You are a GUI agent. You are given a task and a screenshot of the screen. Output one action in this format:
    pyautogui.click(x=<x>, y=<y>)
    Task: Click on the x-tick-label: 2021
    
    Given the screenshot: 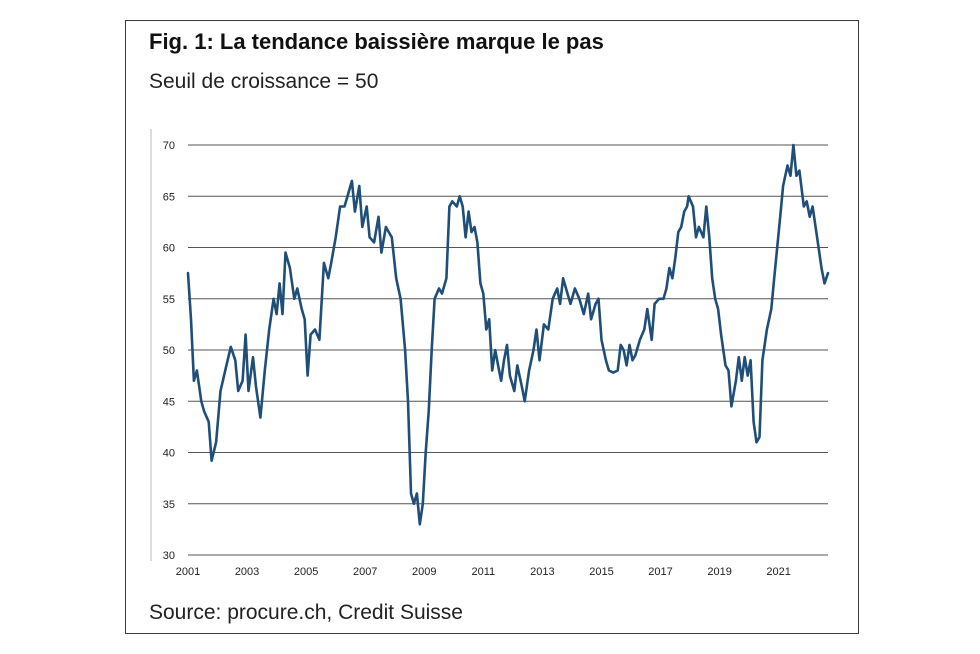 What is the action you would take?
    pyautogui.click(x=778, y=572)
    